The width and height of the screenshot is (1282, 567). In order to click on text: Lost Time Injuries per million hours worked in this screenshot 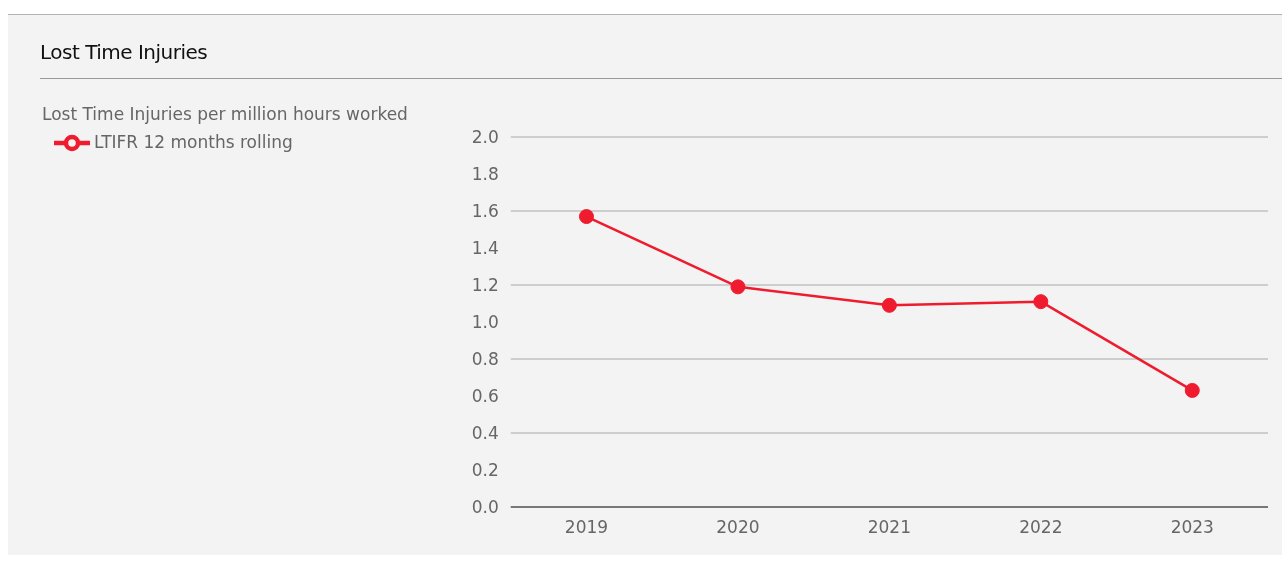, I will do `click(225, 114)`.